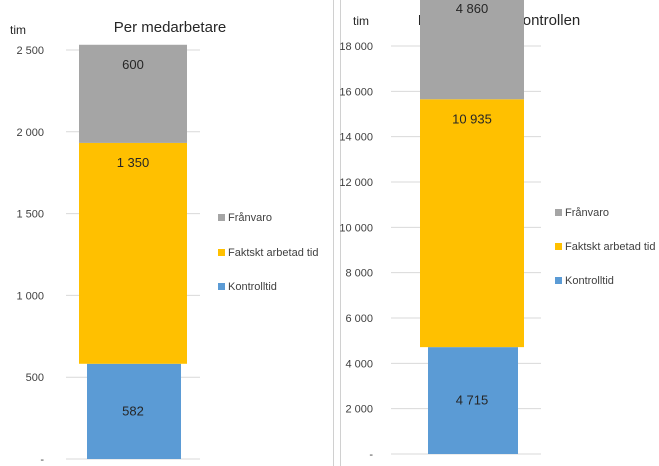  I want to click on y-tick-label: 500, so click(35, 378).